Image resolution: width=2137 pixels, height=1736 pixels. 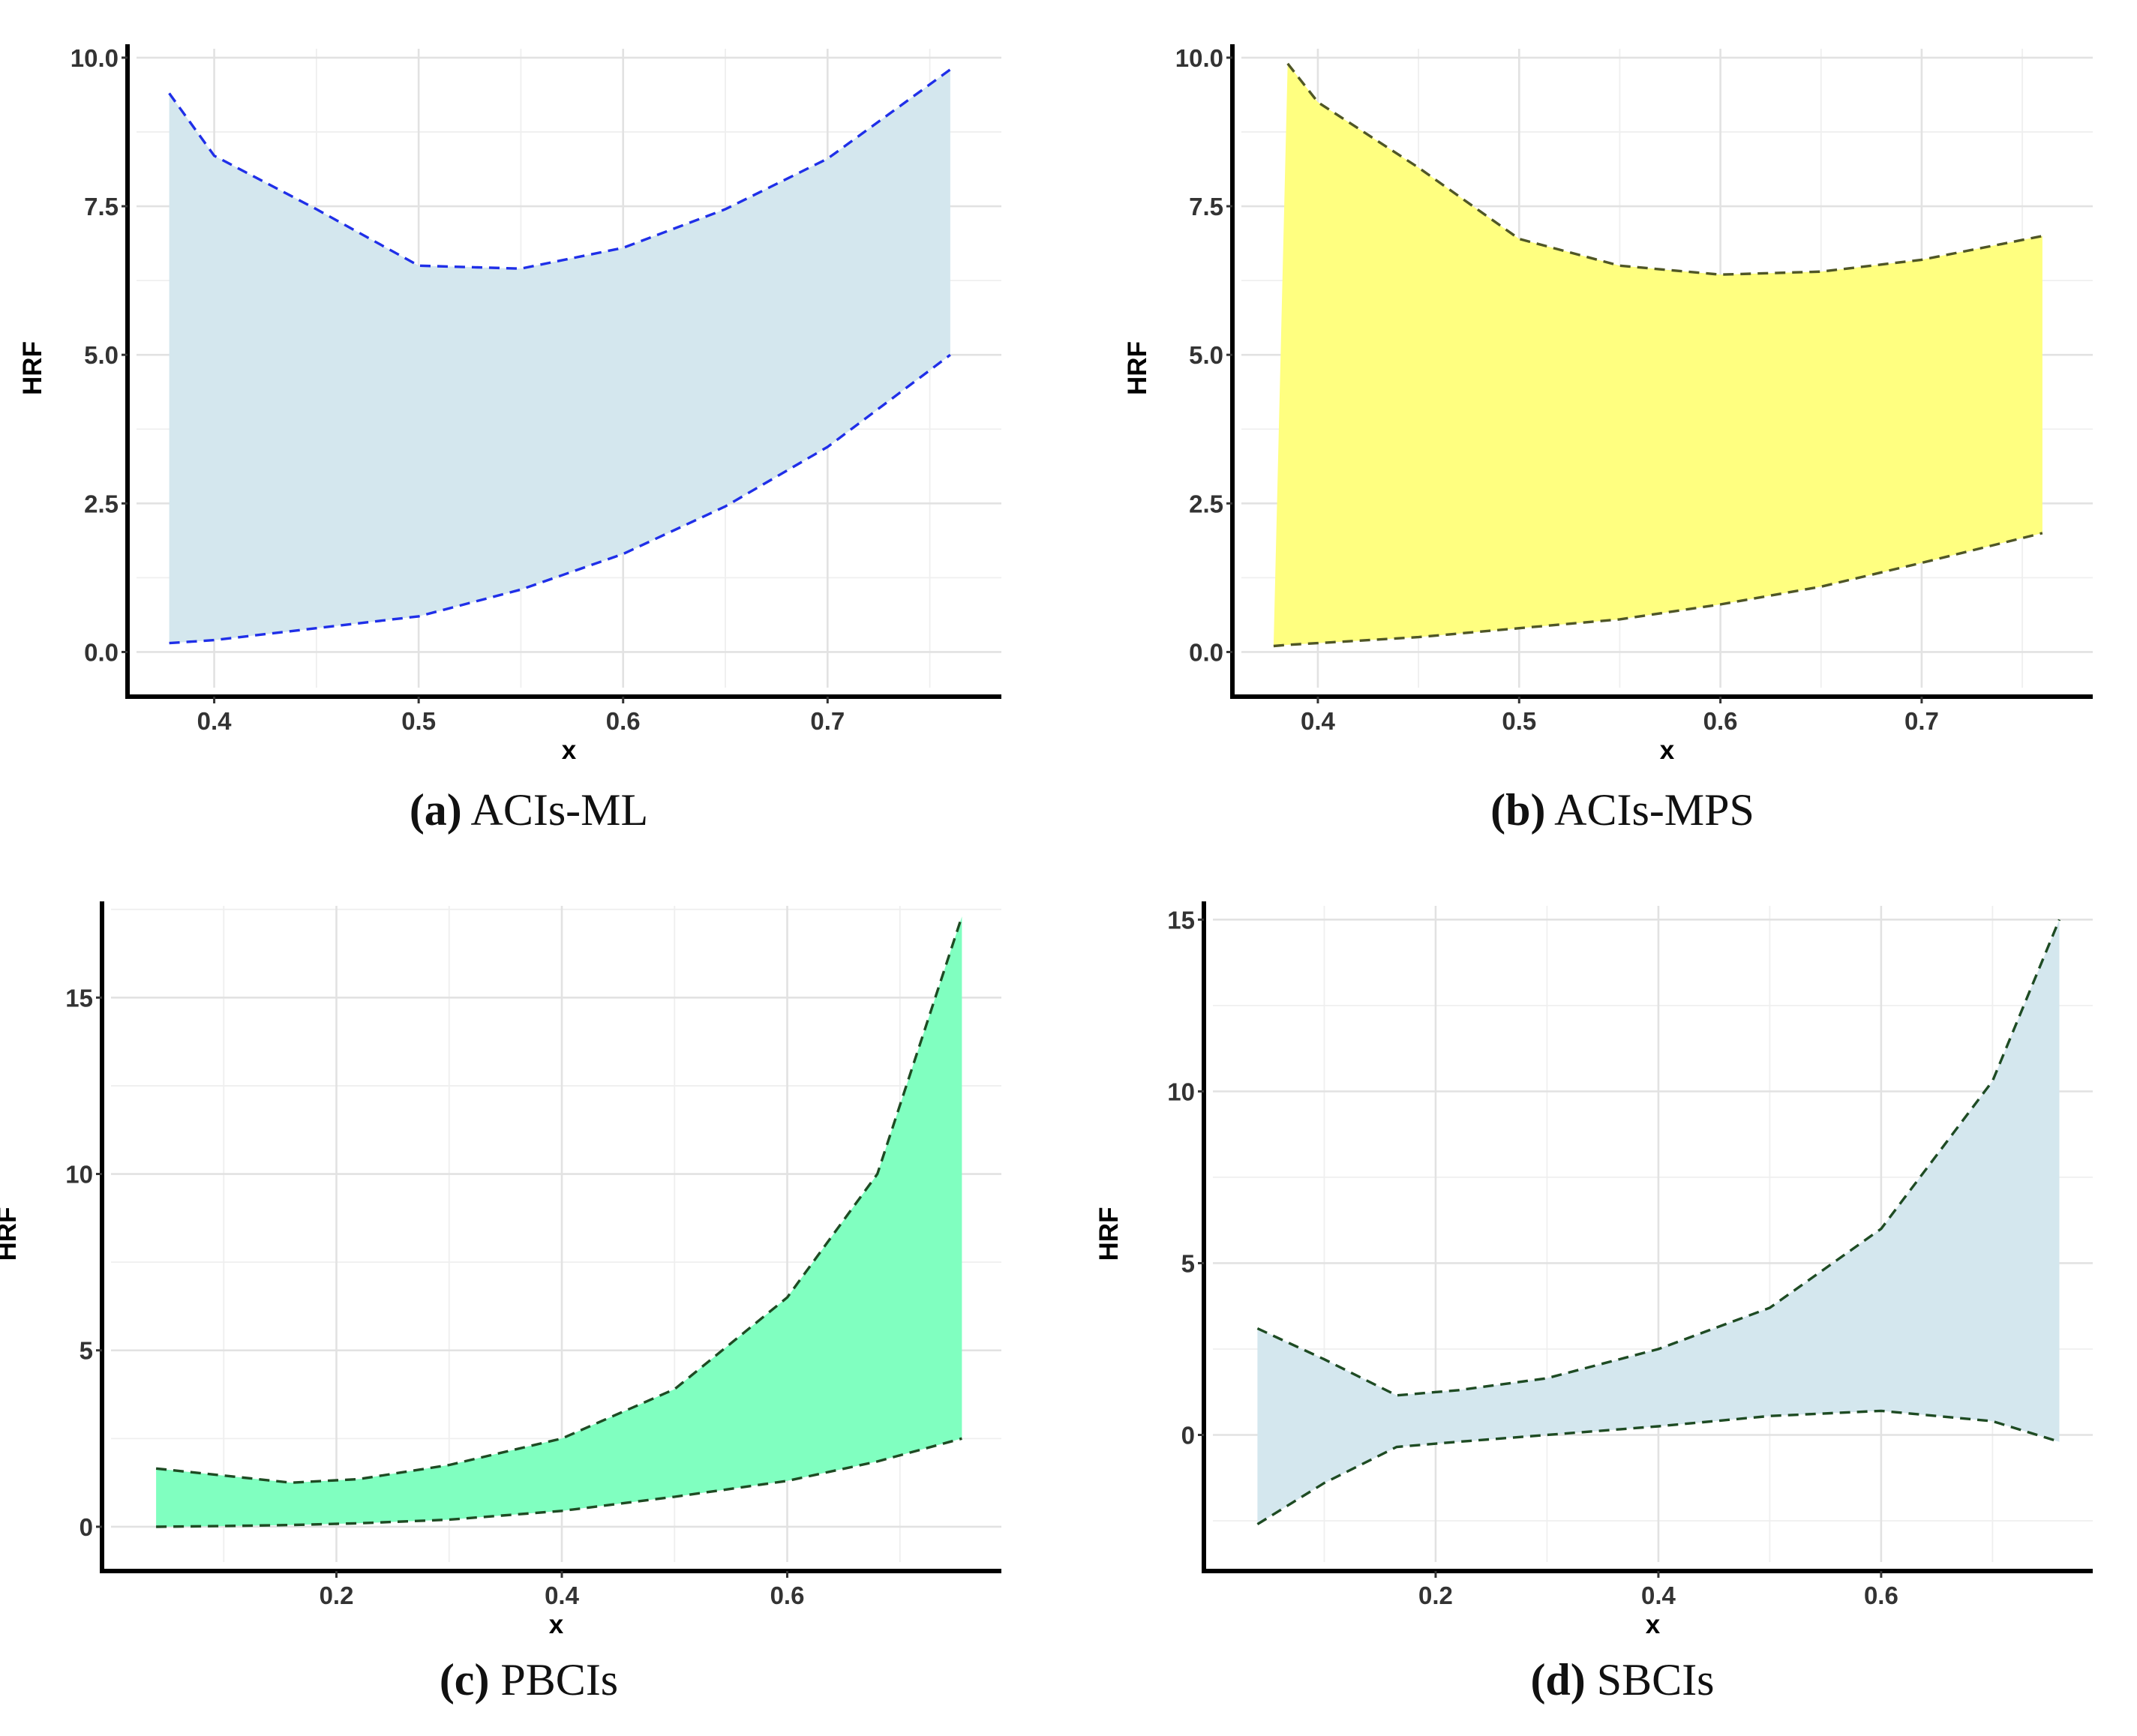 What do you see at coordinates (1653, 1624) in the screenshot?
I see `panel-d-x-axis-title: x` at bounding box center [1653, 1624].